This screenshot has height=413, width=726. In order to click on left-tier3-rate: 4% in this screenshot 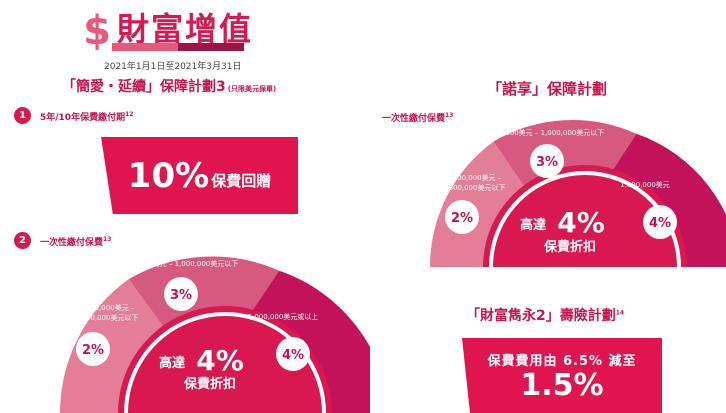, I will do `click(293, 355)`.